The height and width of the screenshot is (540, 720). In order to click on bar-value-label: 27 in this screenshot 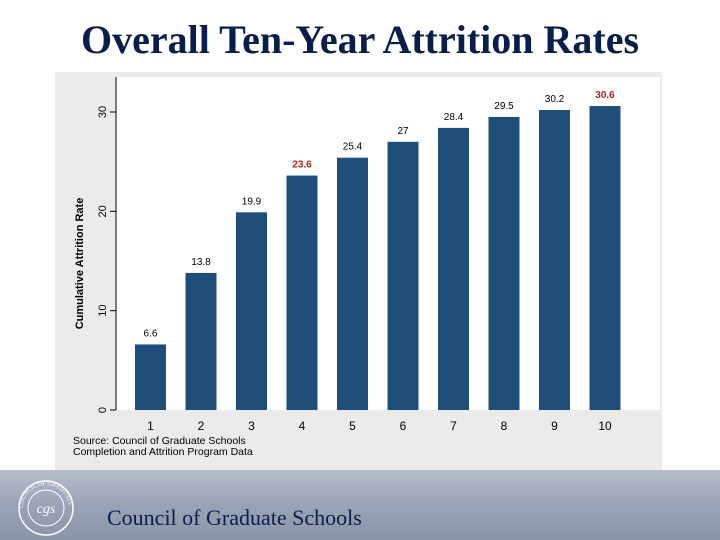, I will do `click(403, 131)`.